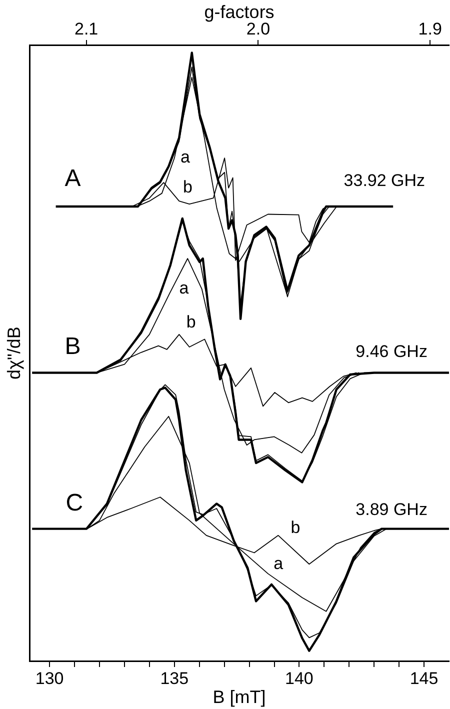 Image resolution: width=450 pixels, height=709 pixels. I want to click on annotation: A, so click(72, 178).